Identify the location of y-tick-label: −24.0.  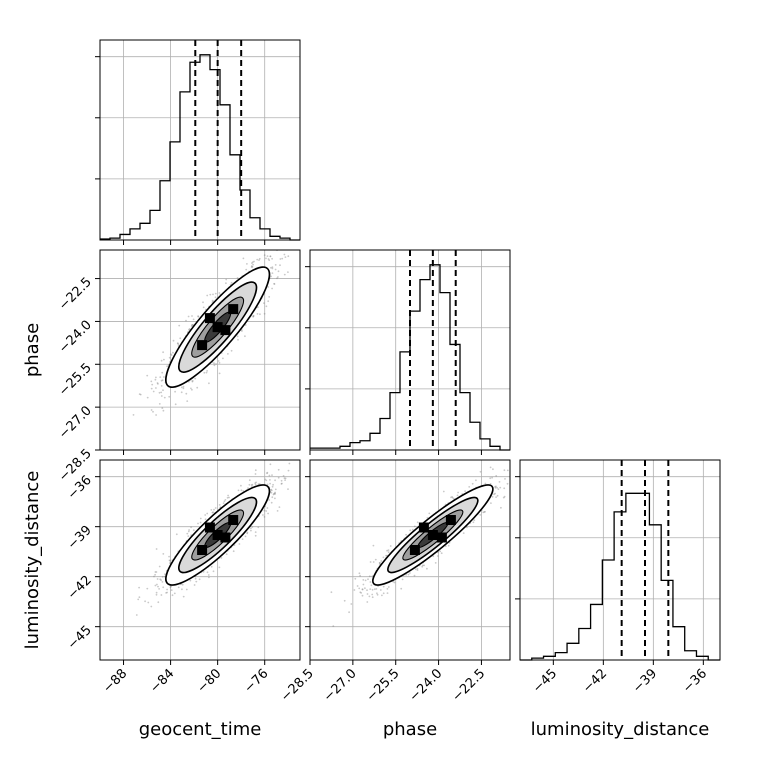
(75, 337).